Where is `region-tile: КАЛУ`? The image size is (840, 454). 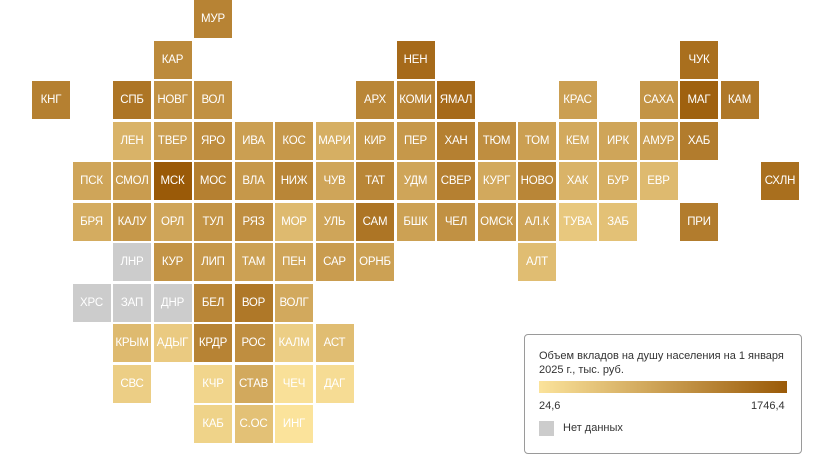
region-tile: КАЛУ is located at coordinates (132, 221).